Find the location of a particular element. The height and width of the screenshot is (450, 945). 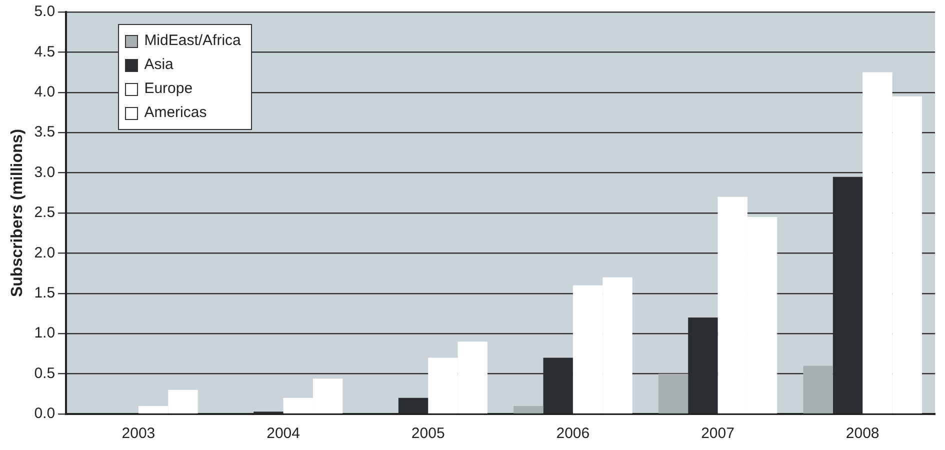

y-tick-label: 3.5 is located at coordinates (45, 132).